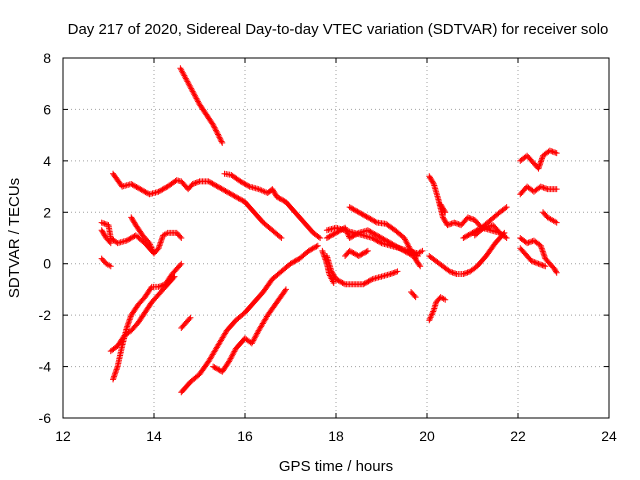  What do you see at coordinates (47, 109) in the screenshot?
I see `y-tick-label: 6` at bounding box center [47, 109].